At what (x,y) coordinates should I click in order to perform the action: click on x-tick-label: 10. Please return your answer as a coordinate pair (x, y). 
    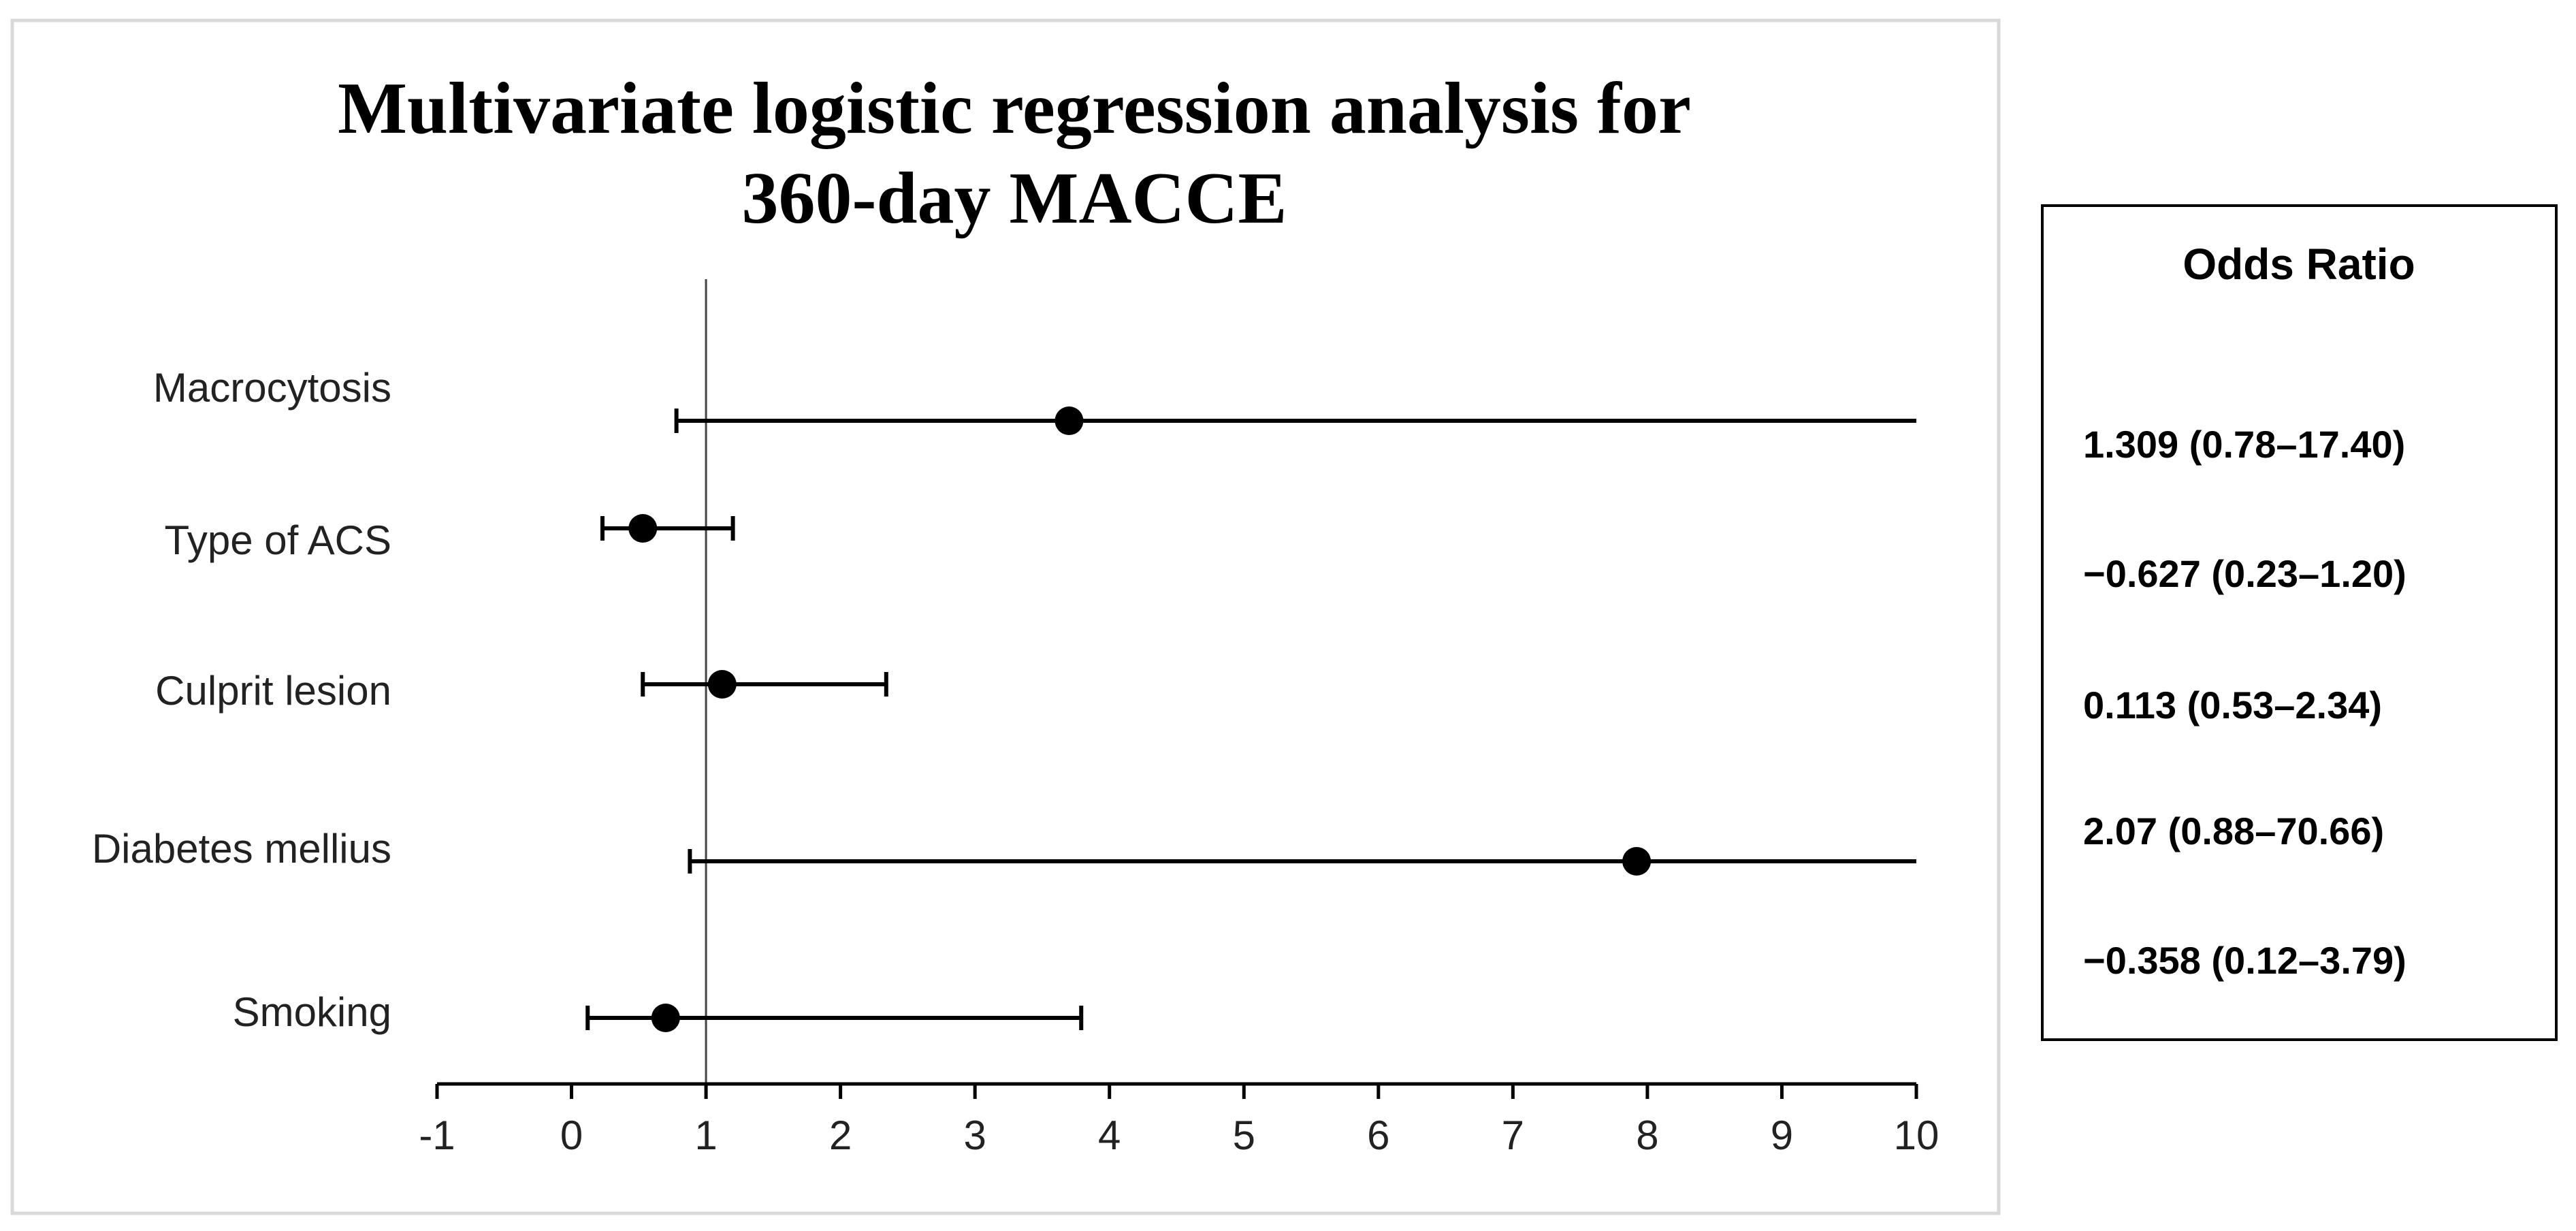
    Looking at the image, I should click on (1916, 1135).